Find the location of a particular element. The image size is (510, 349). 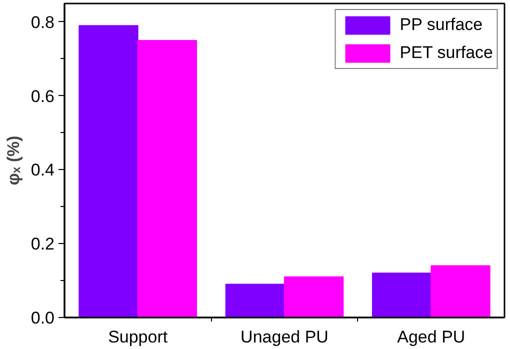

legend-label: PET surface is located at coordinates (446, 53).